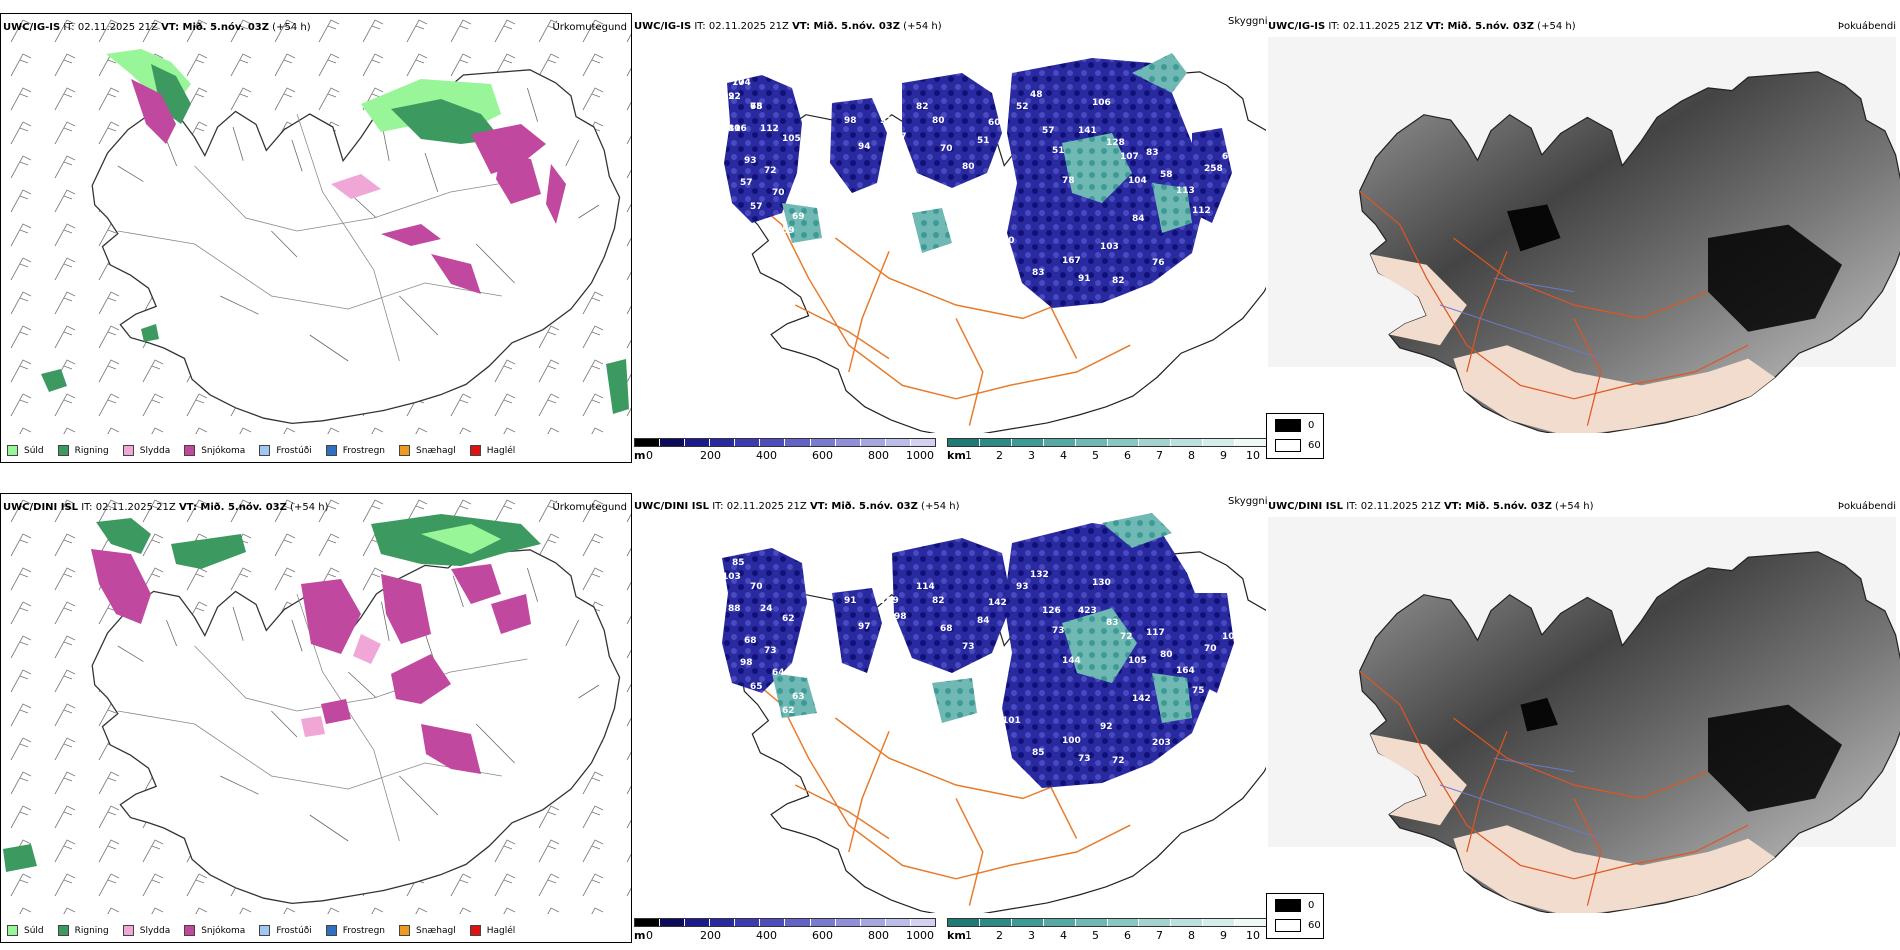 The image size is (1900, 950). What do you see at coordinates (640, 455) in the screenshot?
I see `cloudbase-unit: m` at bounding box center [640, 455].